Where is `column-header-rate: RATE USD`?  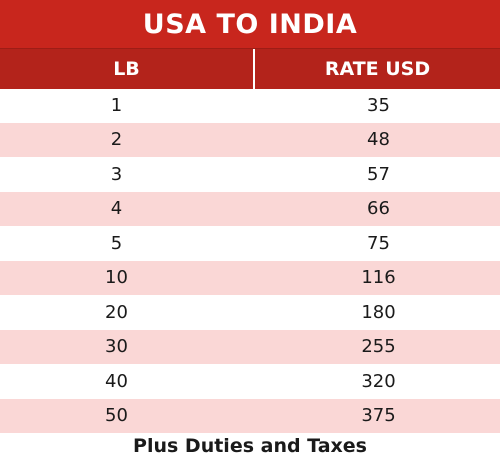
column-header-rate: RATE USD is located at coordinates (377, 69).